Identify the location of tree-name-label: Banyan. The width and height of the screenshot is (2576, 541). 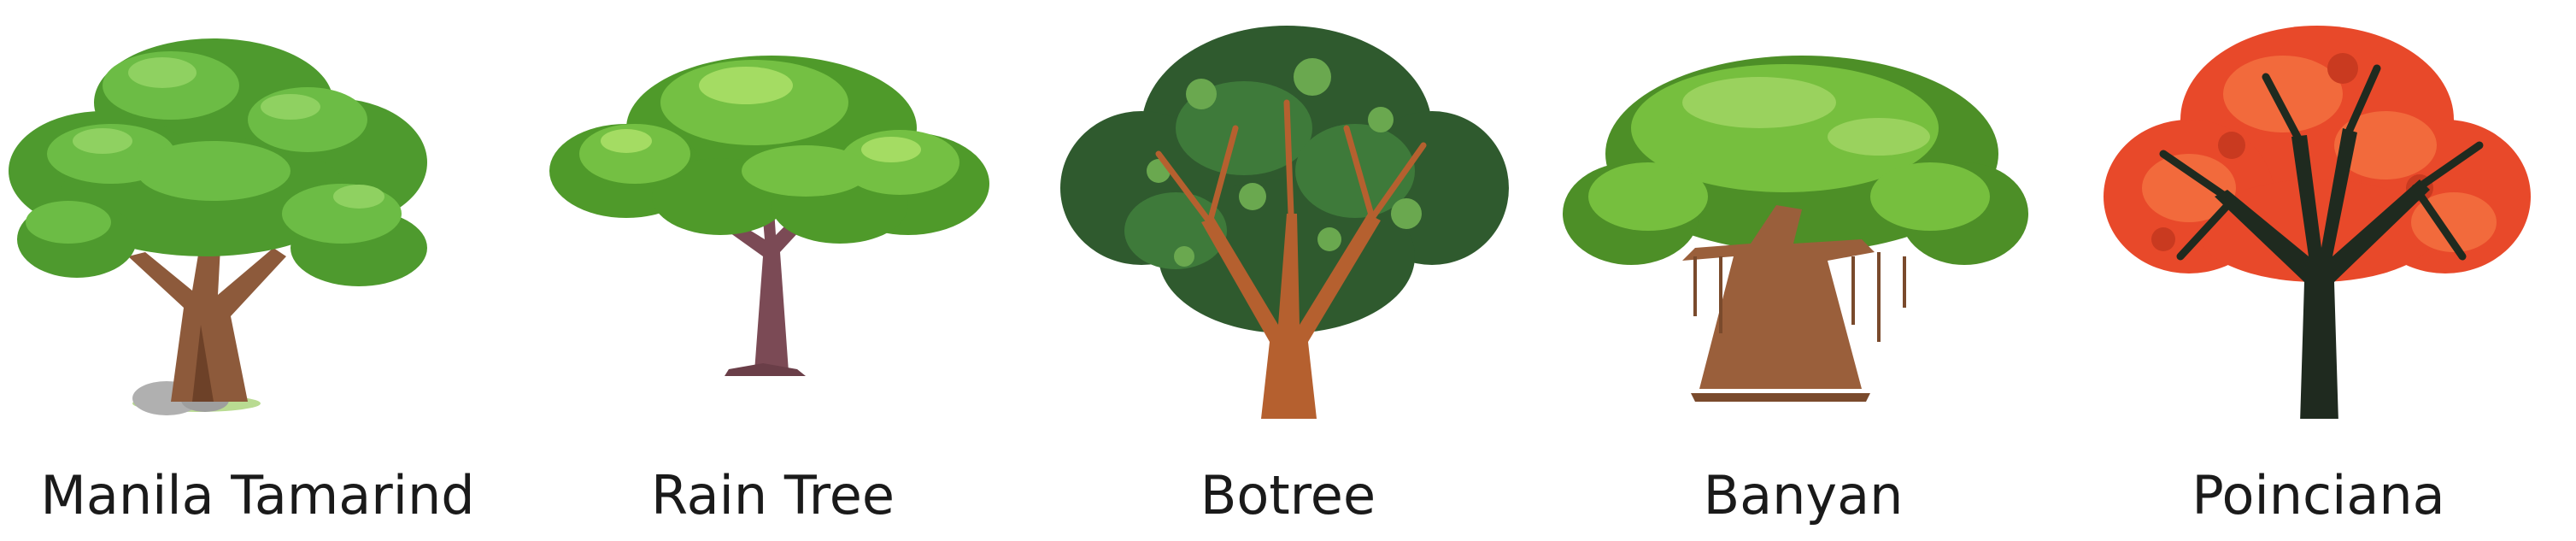
(1803, 495).